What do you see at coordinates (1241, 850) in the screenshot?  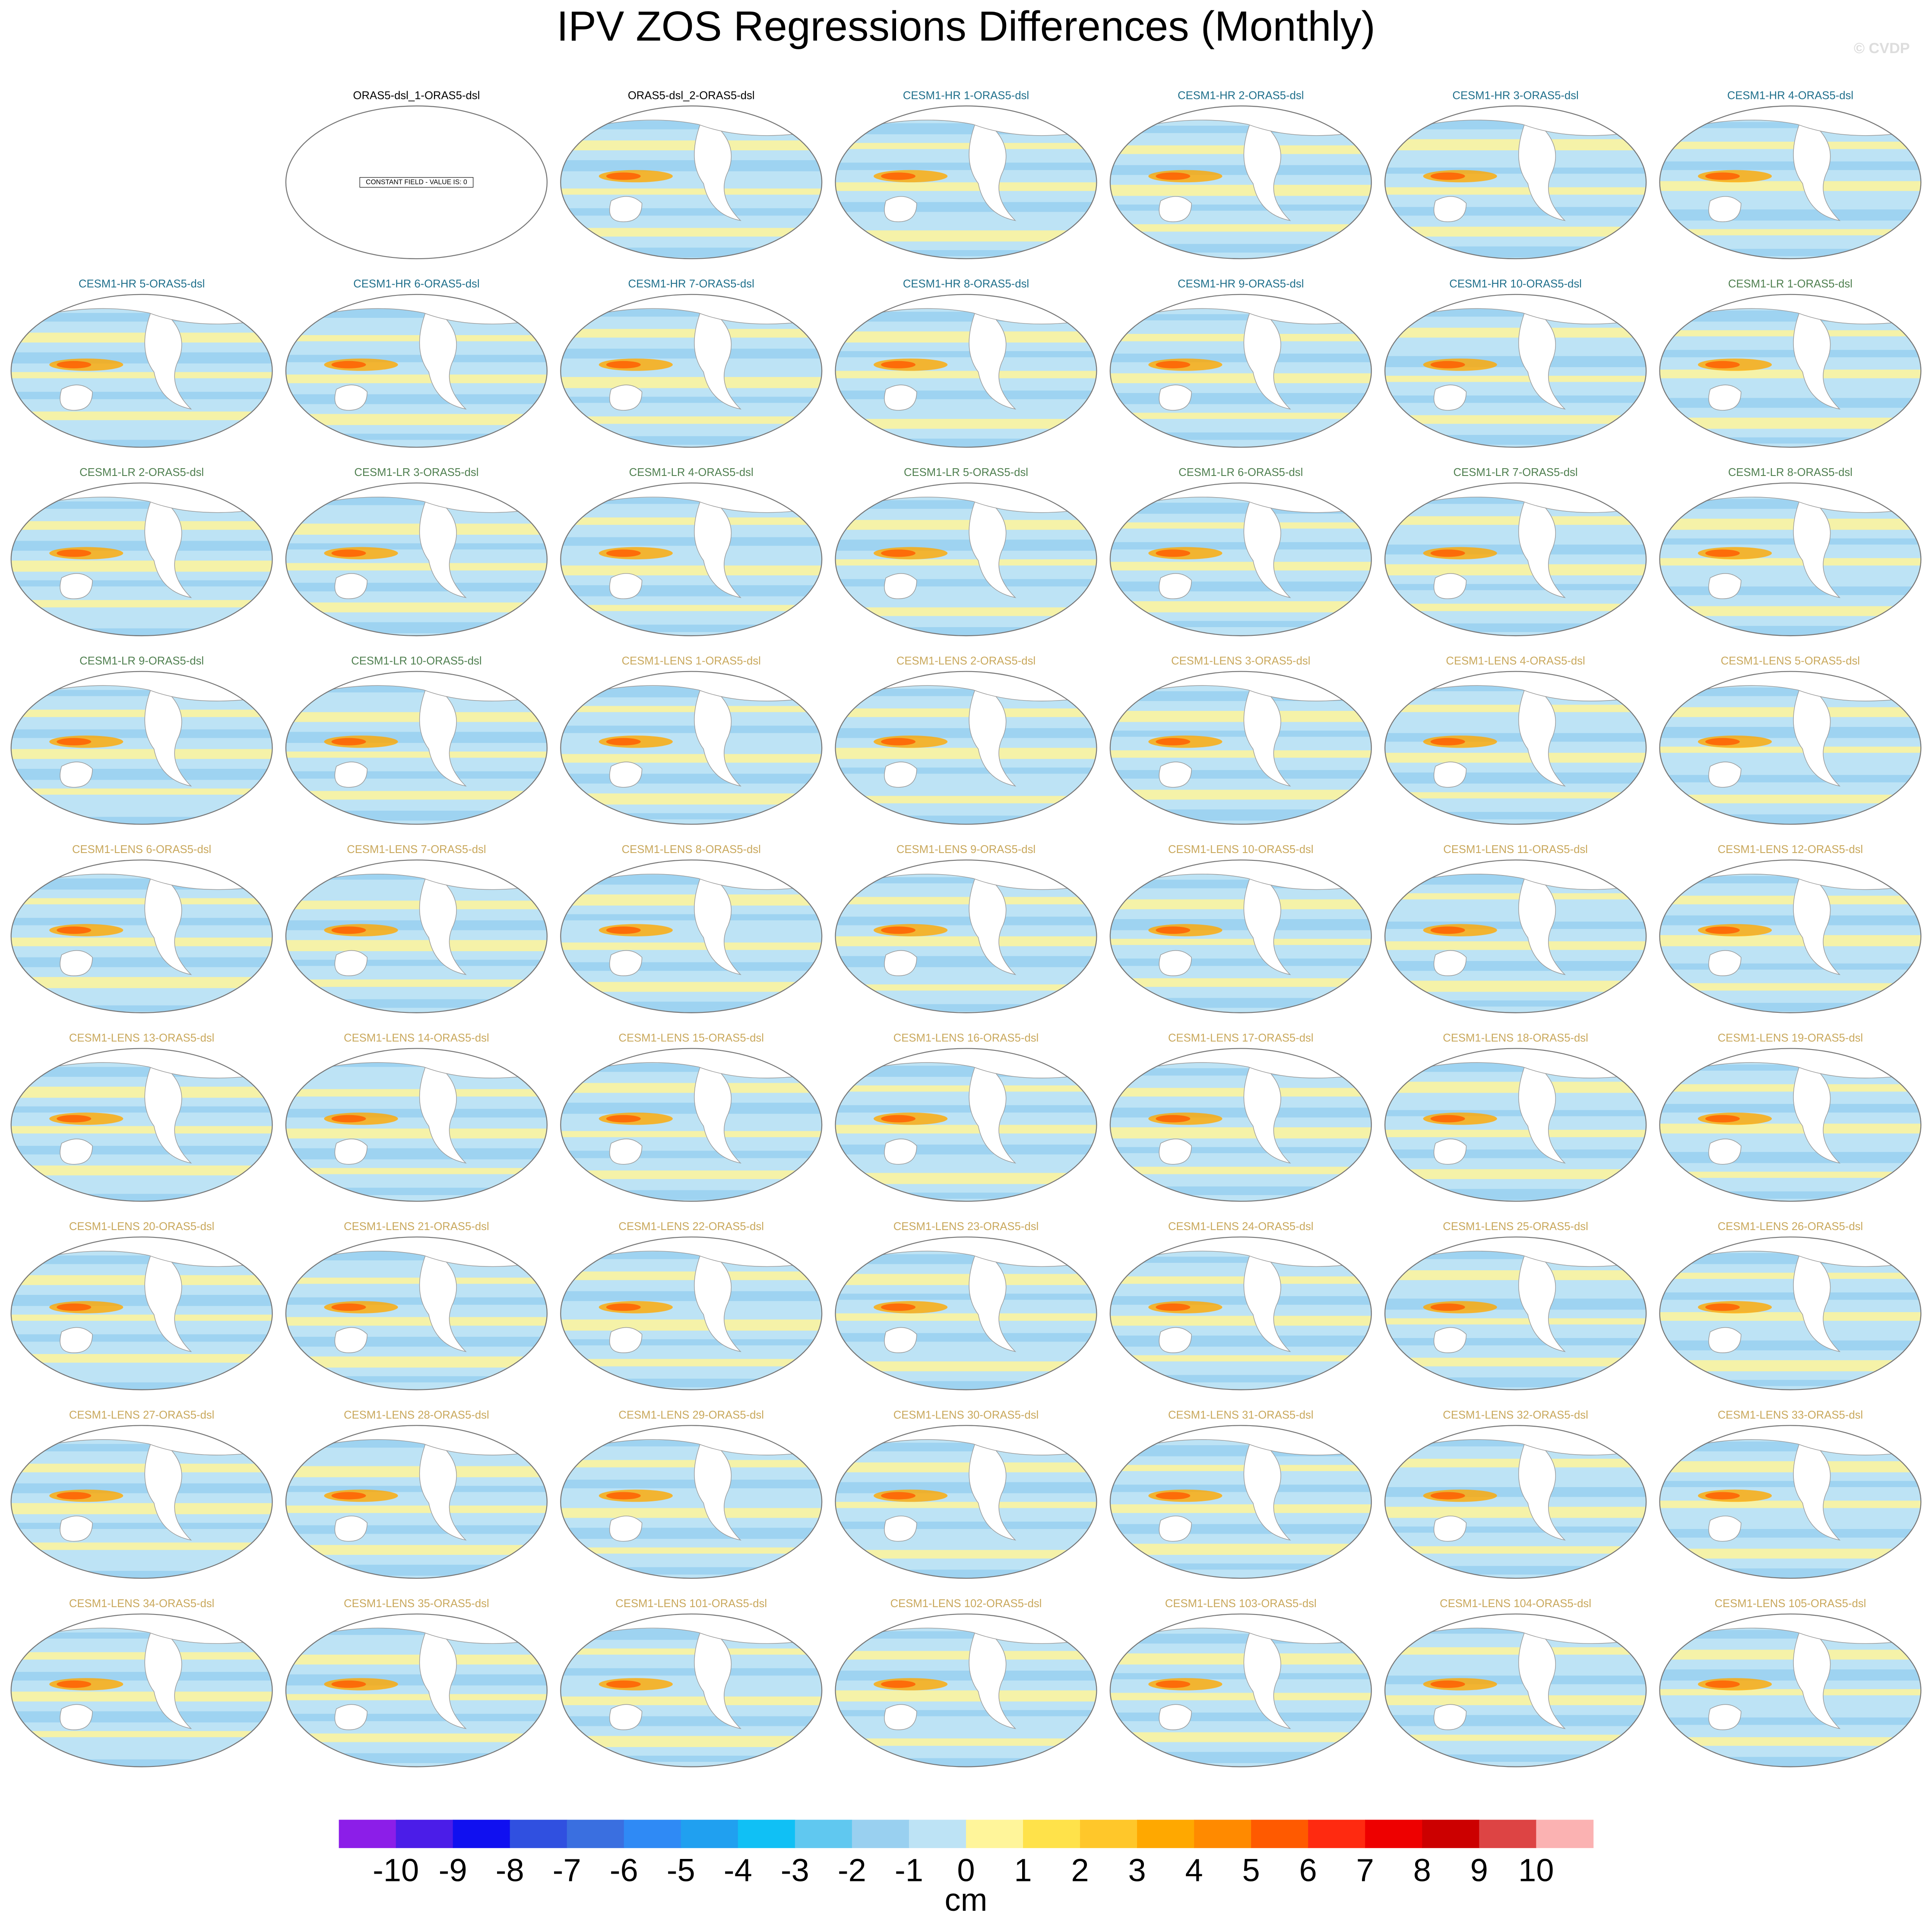 I see `panel-title: CESM1-LENS 10-ORAS5-dsl` at bounding box center [1241, 850].